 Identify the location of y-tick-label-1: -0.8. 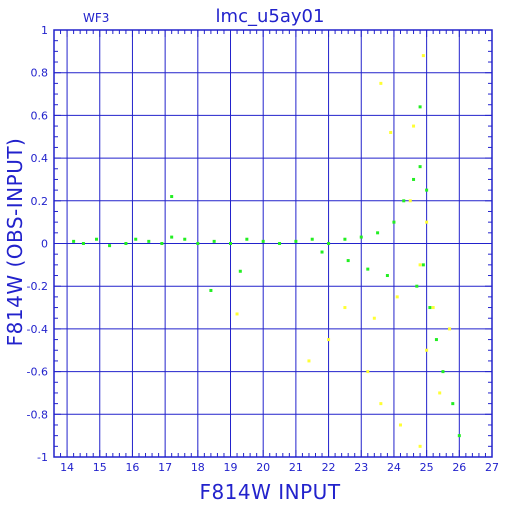
(37, 414).